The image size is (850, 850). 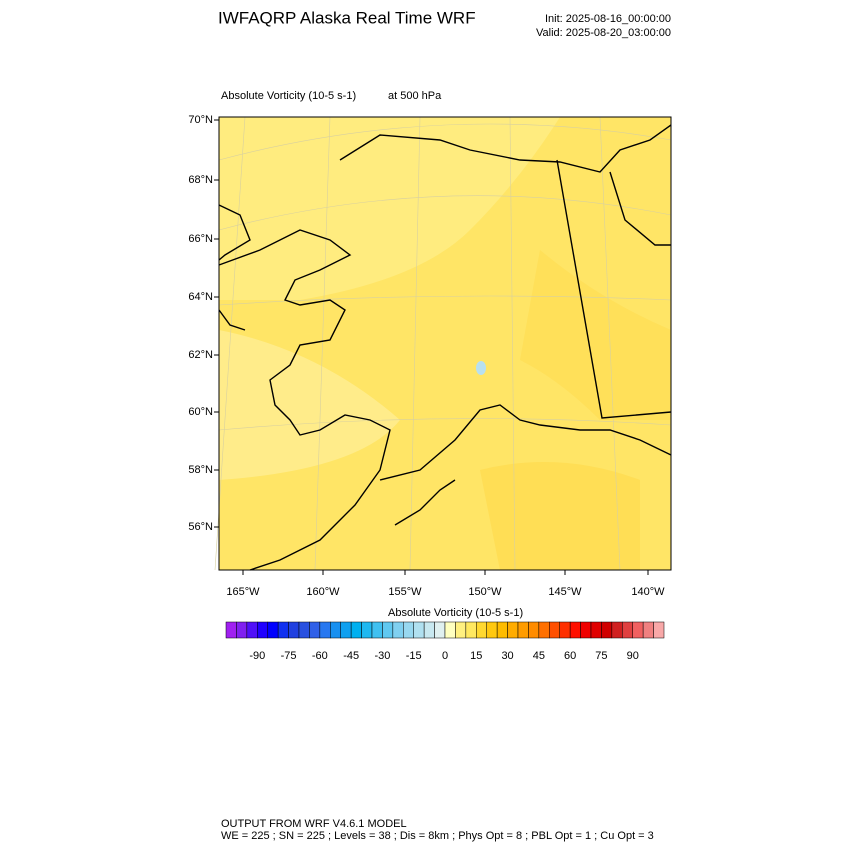 What do you see at coordinates (405, 592) in the screenshot?
I see `lon-label: 155°W` at bounding box center [405, 592].